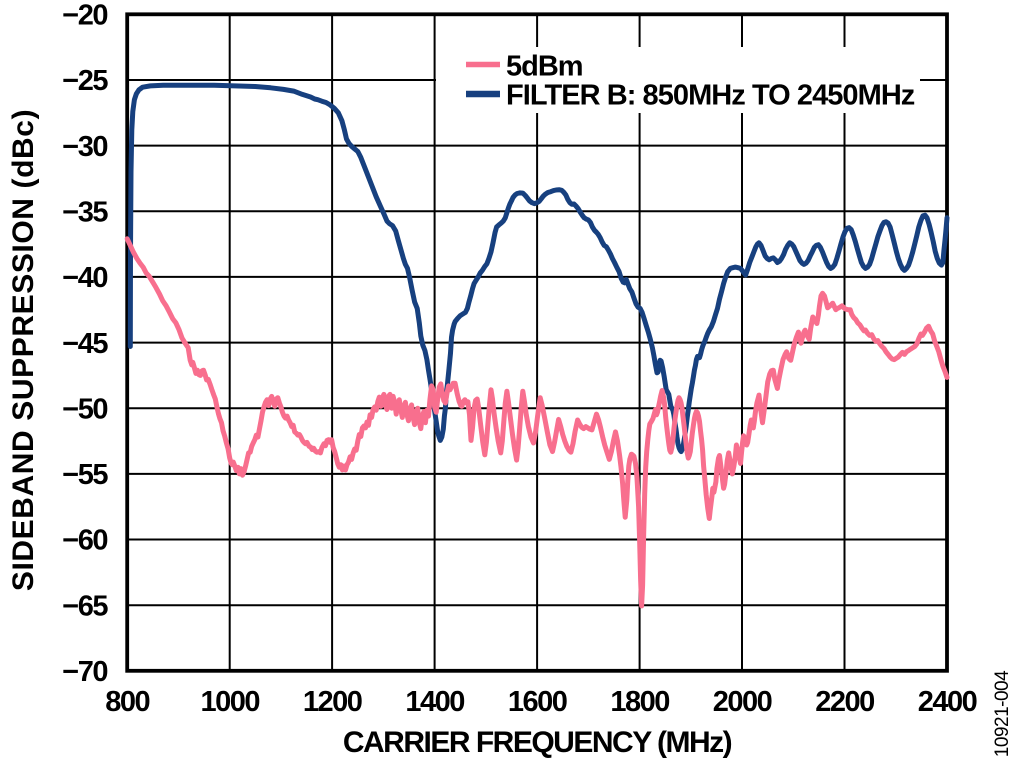  What do you see at coordinates (332, 702) in the screenshot?
I see `svg-text: 1200` at bounding box center [332, 702].